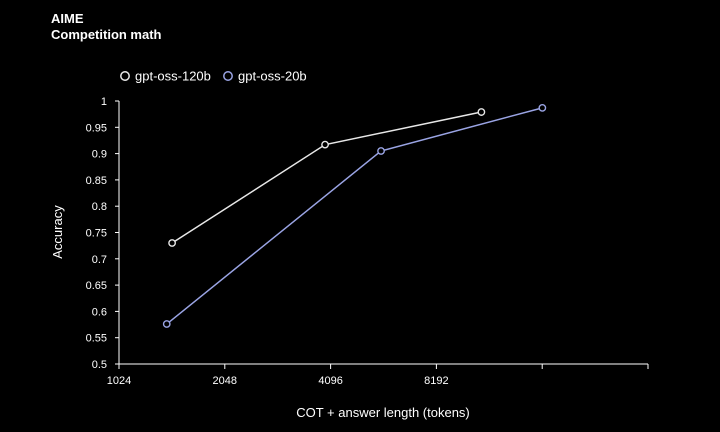 This screenshot has height=432, width=720. Describe the element at coordinates (173, 76) in the screenshot. I see `legend-label-gpt-oss-120b: gpt-oss-120b` at that location.